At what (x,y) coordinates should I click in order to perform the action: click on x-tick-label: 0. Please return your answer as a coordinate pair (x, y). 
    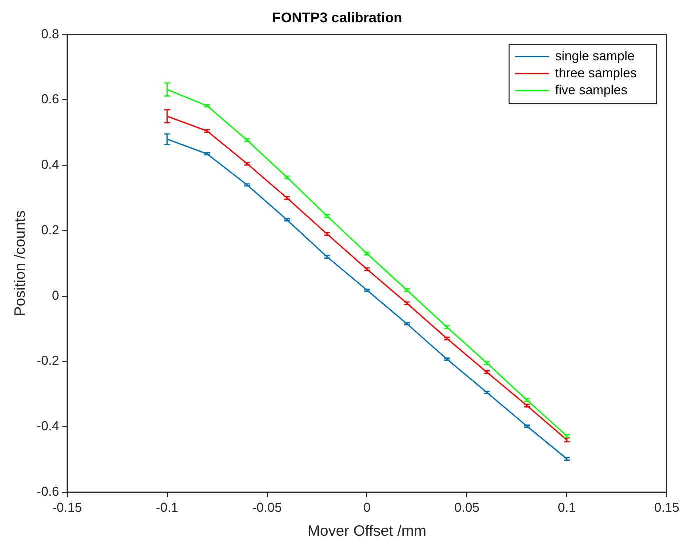
    Looking at the image, I should click on (367, 507).